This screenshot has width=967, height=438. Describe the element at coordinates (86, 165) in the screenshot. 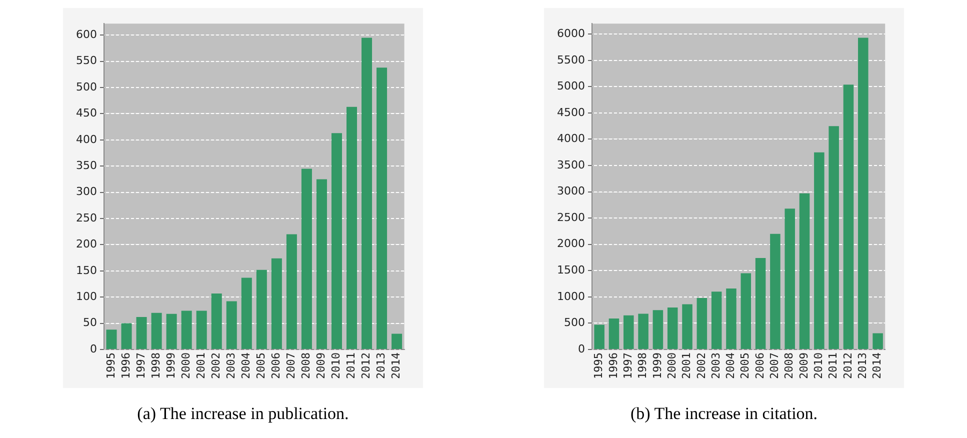

I see `y-tick-label: 350` at that location.